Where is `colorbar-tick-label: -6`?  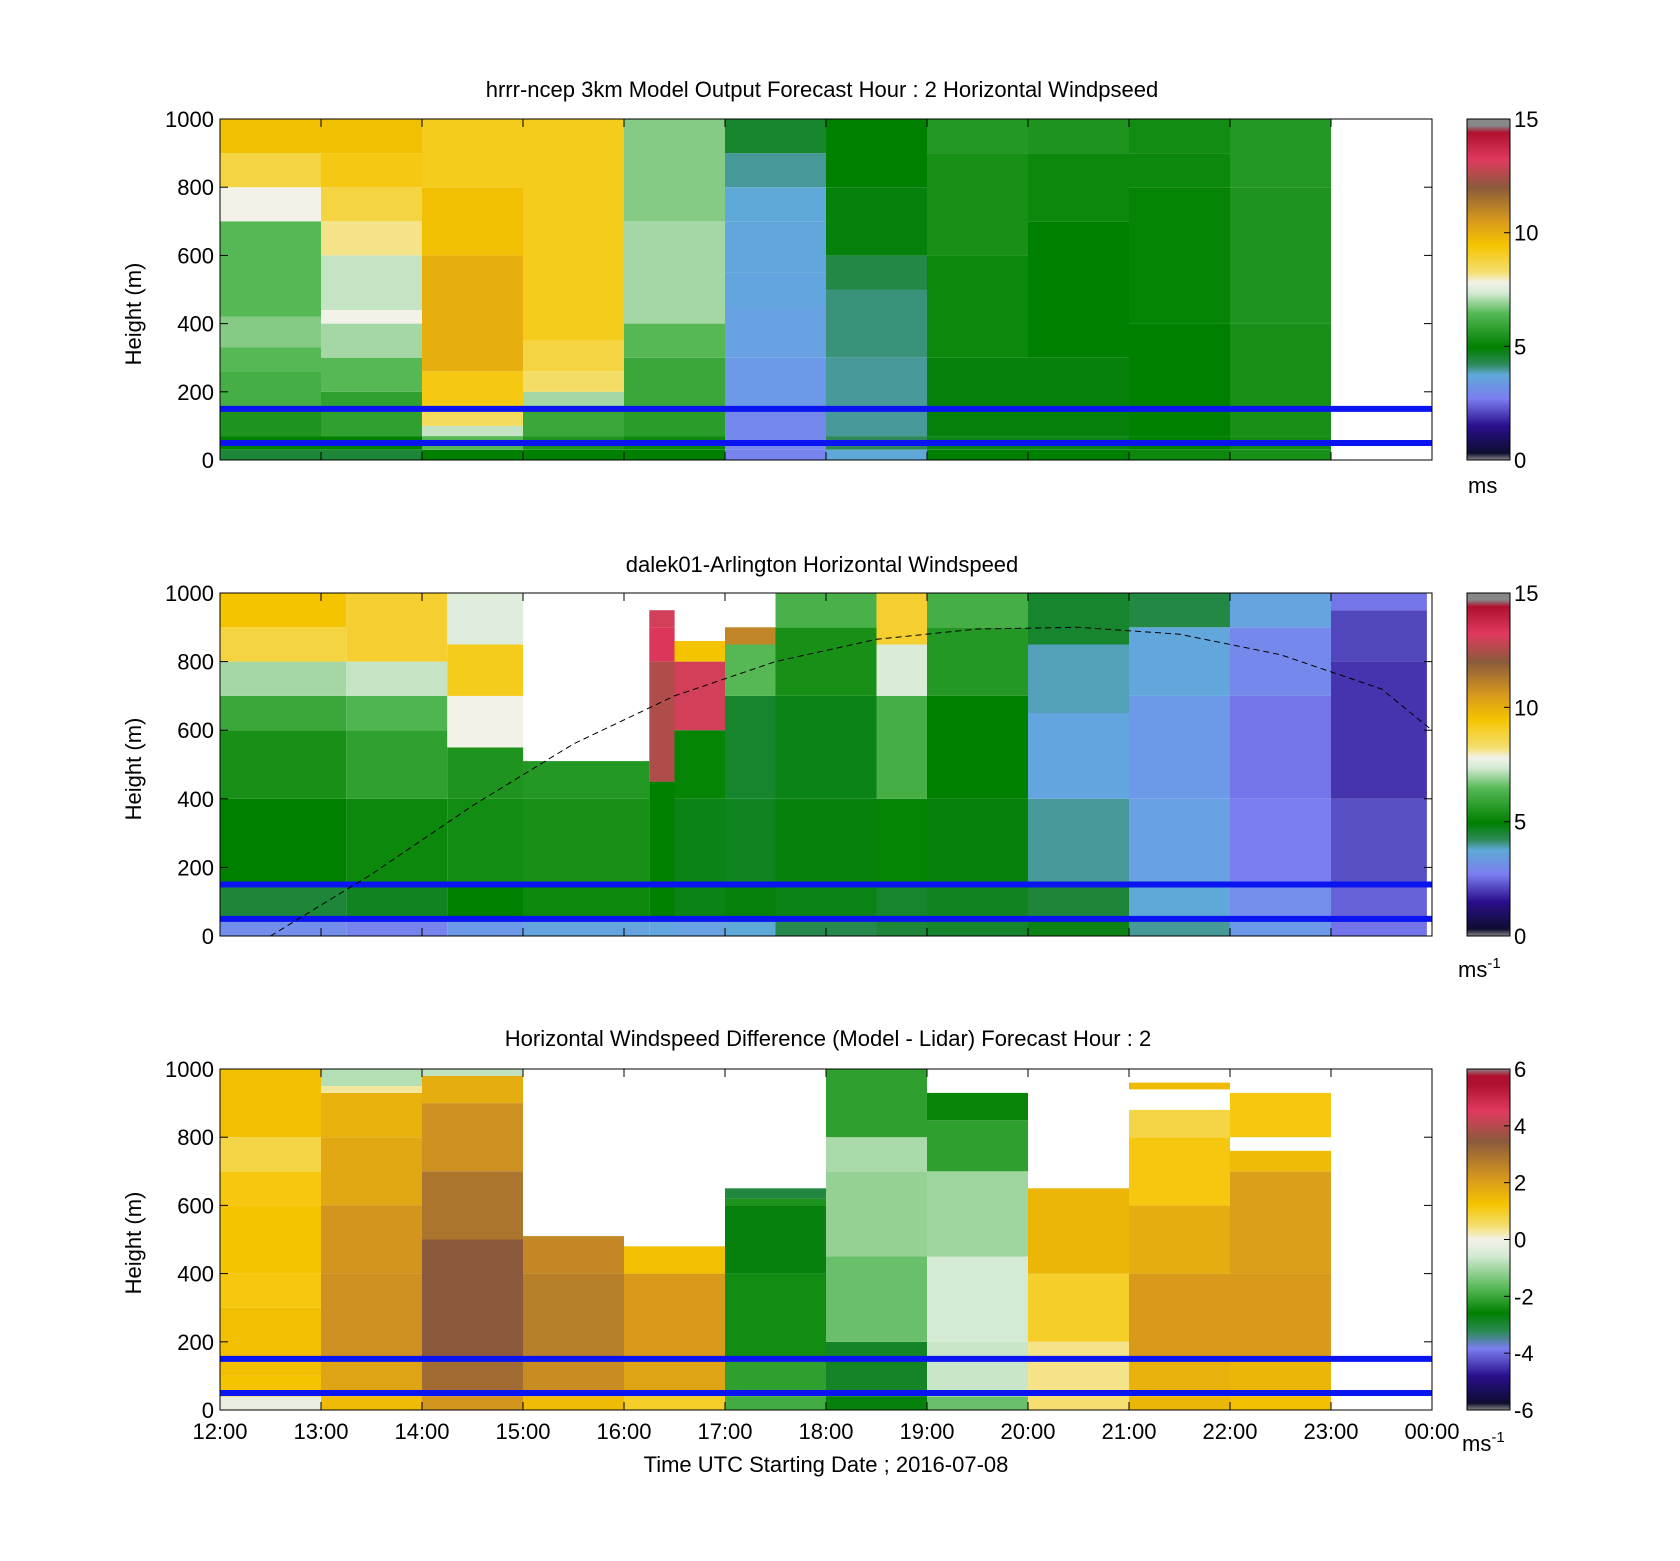 colorbar-tick-label: -6 is located at coordinates (1524, 1410).